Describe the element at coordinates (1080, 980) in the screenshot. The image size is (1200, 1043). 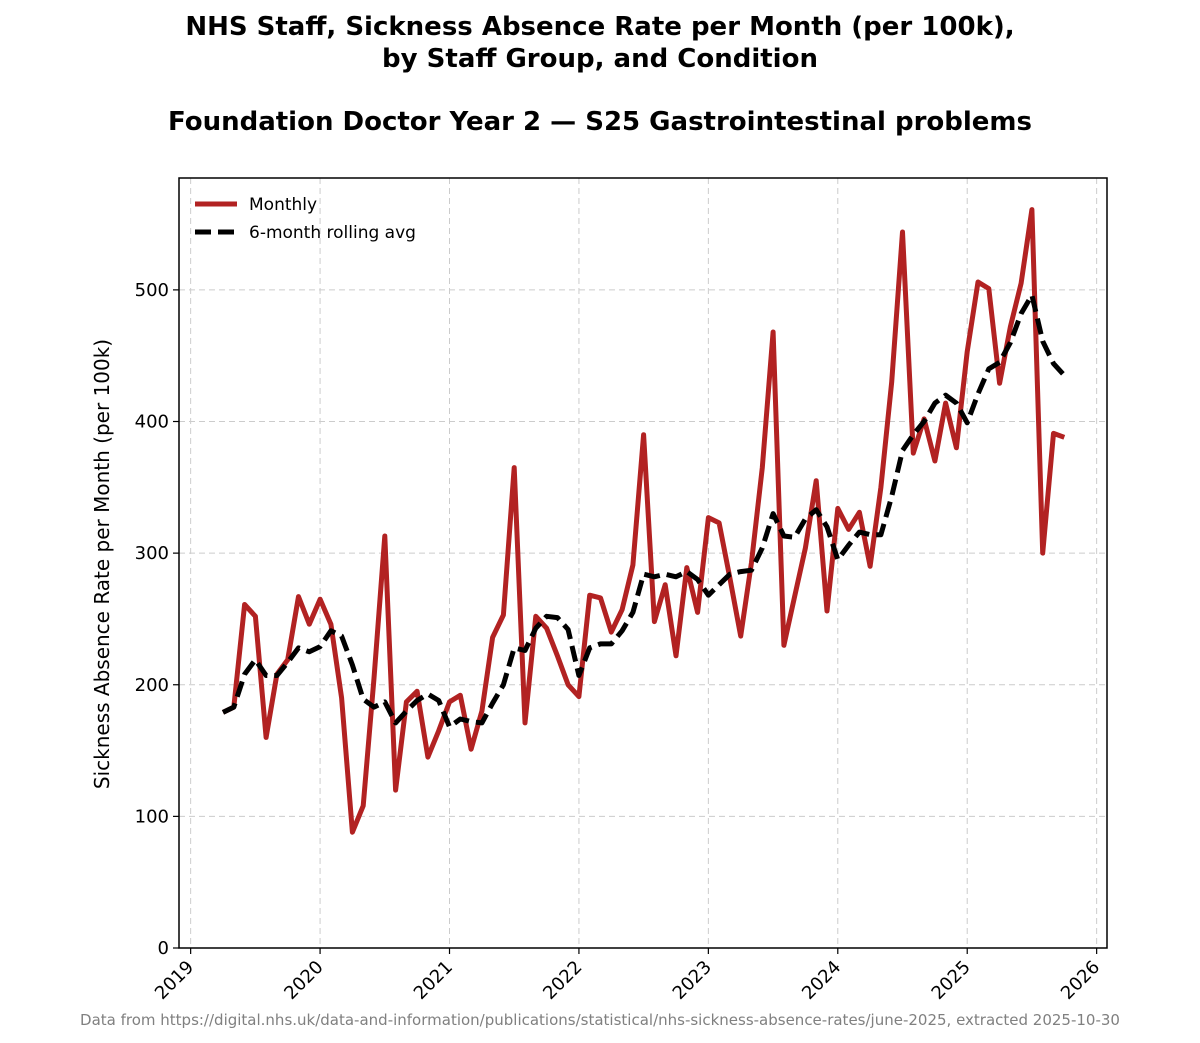
I see `x-tick-label: 2026` at that location.